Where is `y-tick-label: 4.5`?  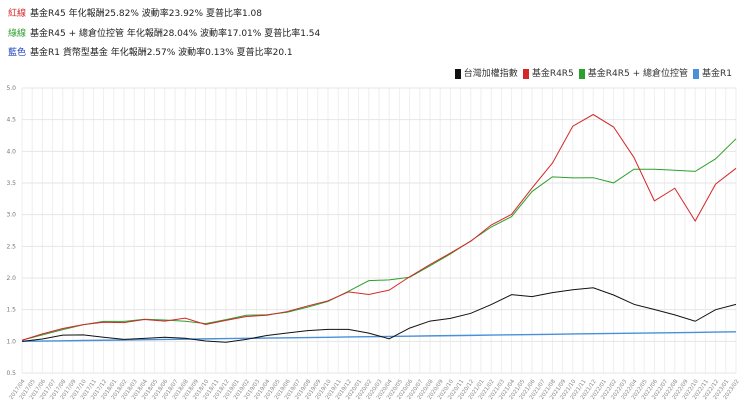 y-tick-label: 4.5 is located at coordinates (11, 120).